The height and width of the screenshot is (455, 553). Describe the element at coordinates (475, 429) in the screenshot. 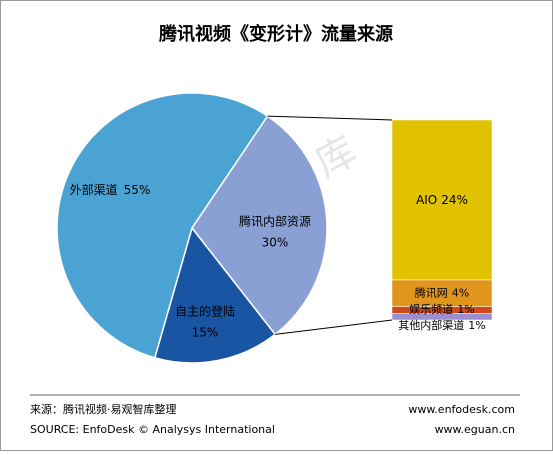

I see `site: www.eguan.cn` at that location.